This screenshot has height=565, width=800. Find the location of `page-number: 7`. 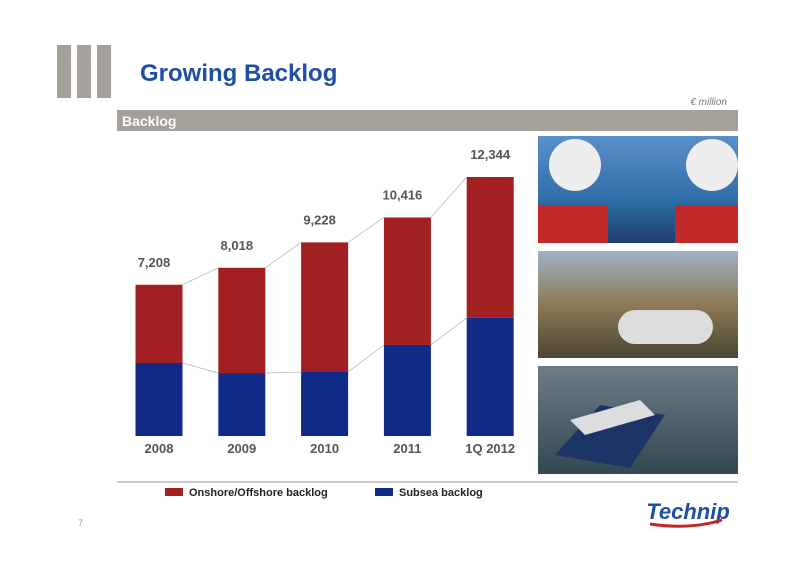

page-number: 7 is located at coordinates (80, 523).